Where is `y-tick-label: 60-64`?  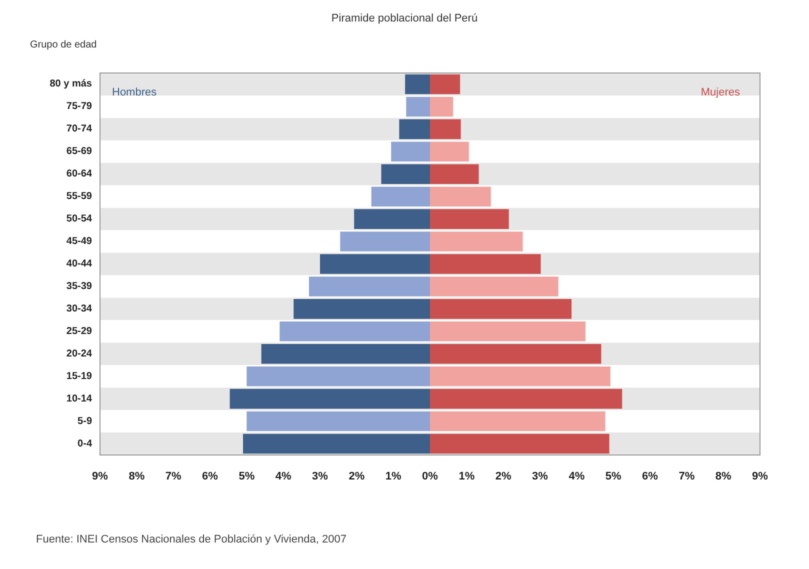
y-tick-label: 60-64 is located at coordinates (79, 174).